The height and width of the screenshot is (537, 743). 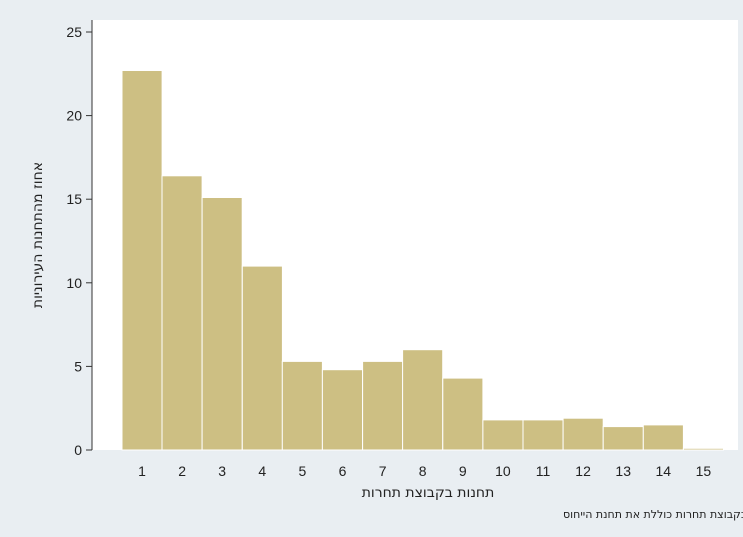 What do you see at coordinates (182, 471) in the screenshot?
I see `x-tick-label-2: 2` at bounding box center [182, 471].